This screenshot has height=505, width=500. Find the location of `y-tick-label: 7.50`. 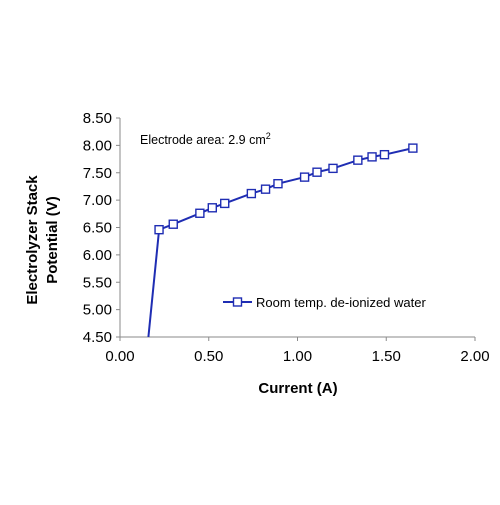

y-tick-label: 7.50 is located at coordinates (97, 173).